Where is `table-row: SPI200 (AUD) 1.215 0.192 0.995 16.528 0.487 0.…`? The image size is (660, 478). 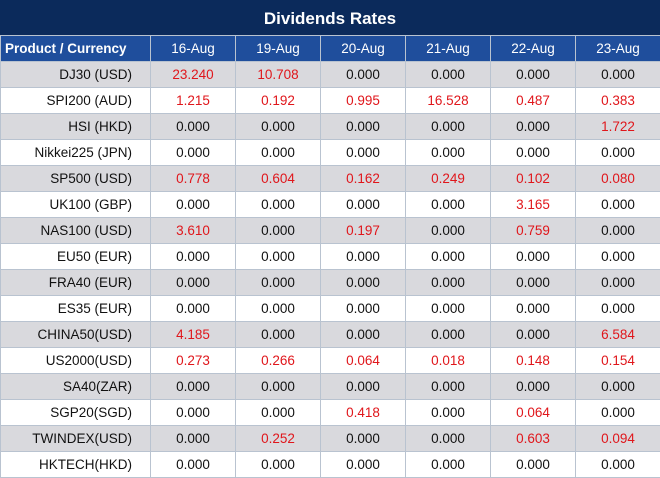
table-row: SPI200 (AUD) 1.215 0.192 0.995 16.528 0.487 0.… is located at coordinates (330, 100).